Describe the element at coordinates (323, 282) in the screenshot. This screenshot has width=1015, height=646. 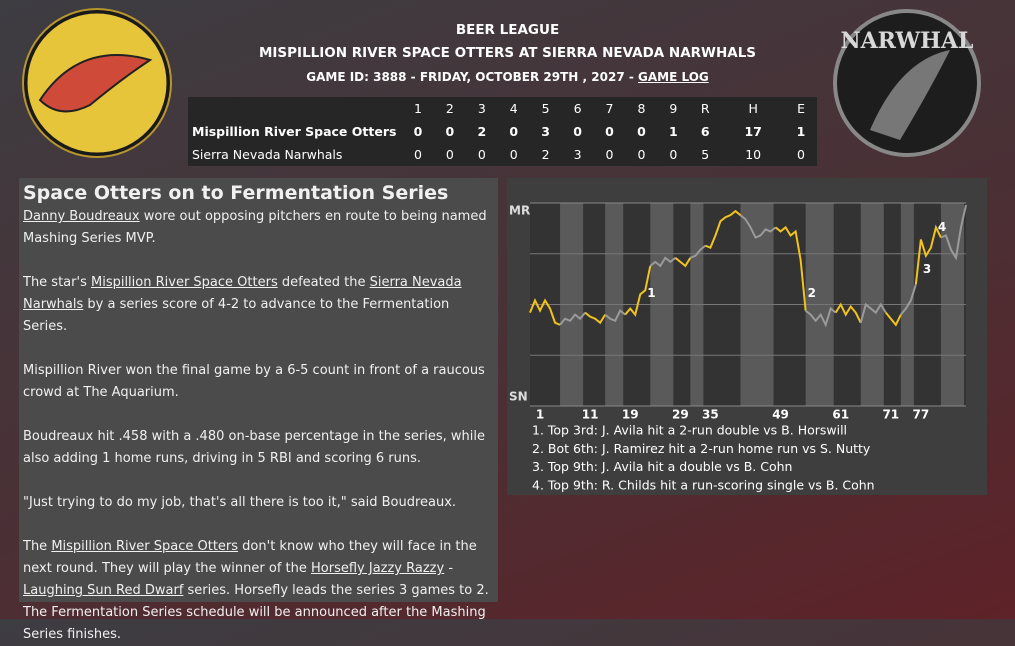
I see `text: defeated the` at that location.